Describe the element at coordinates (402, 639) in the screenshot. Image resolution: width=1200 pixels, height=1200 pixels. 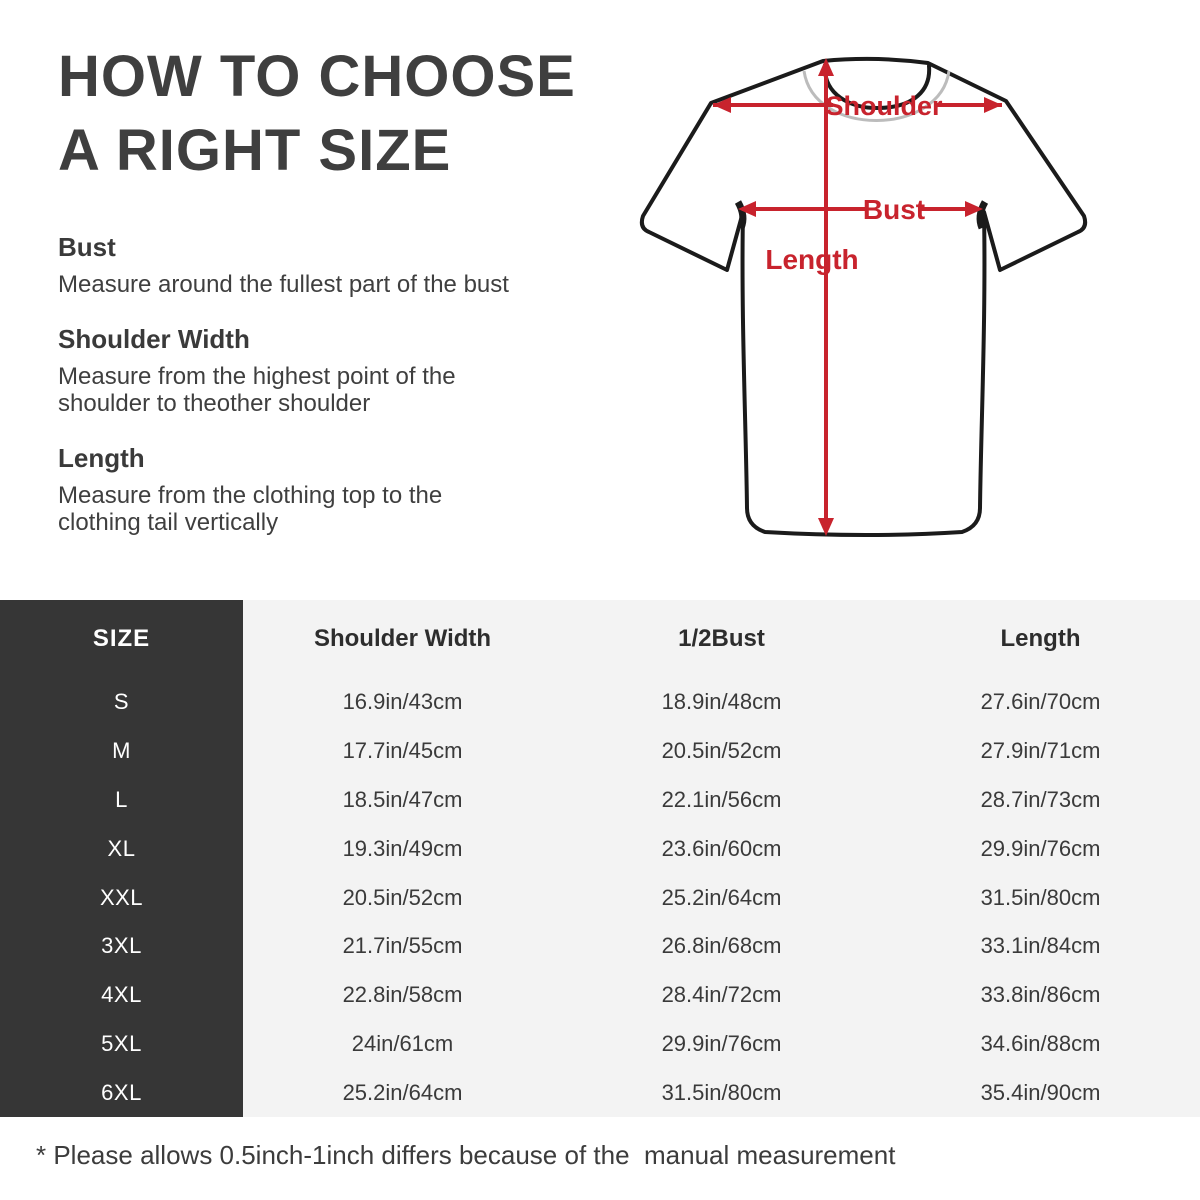
I see `size-table-header-shoulder-width: Shoulder Width` at that location.